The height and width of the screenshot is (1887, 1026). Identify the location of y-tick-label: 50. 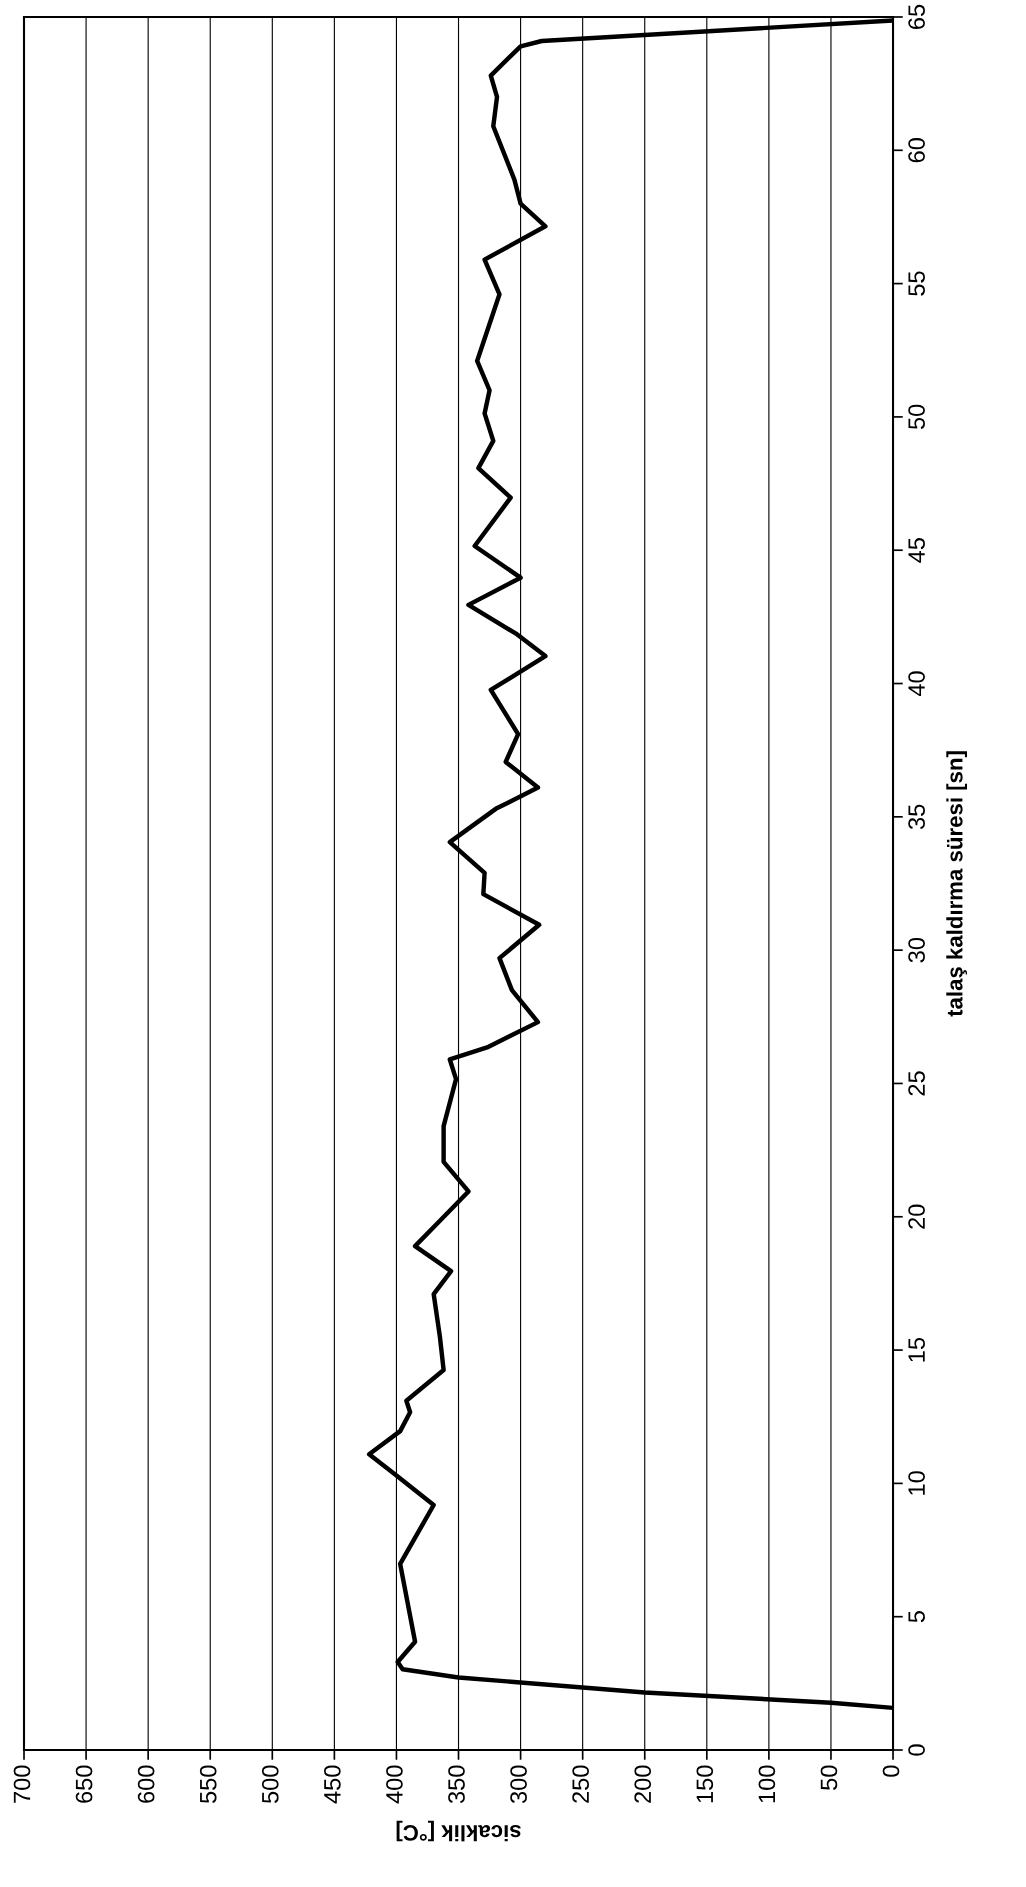
(916, 417).